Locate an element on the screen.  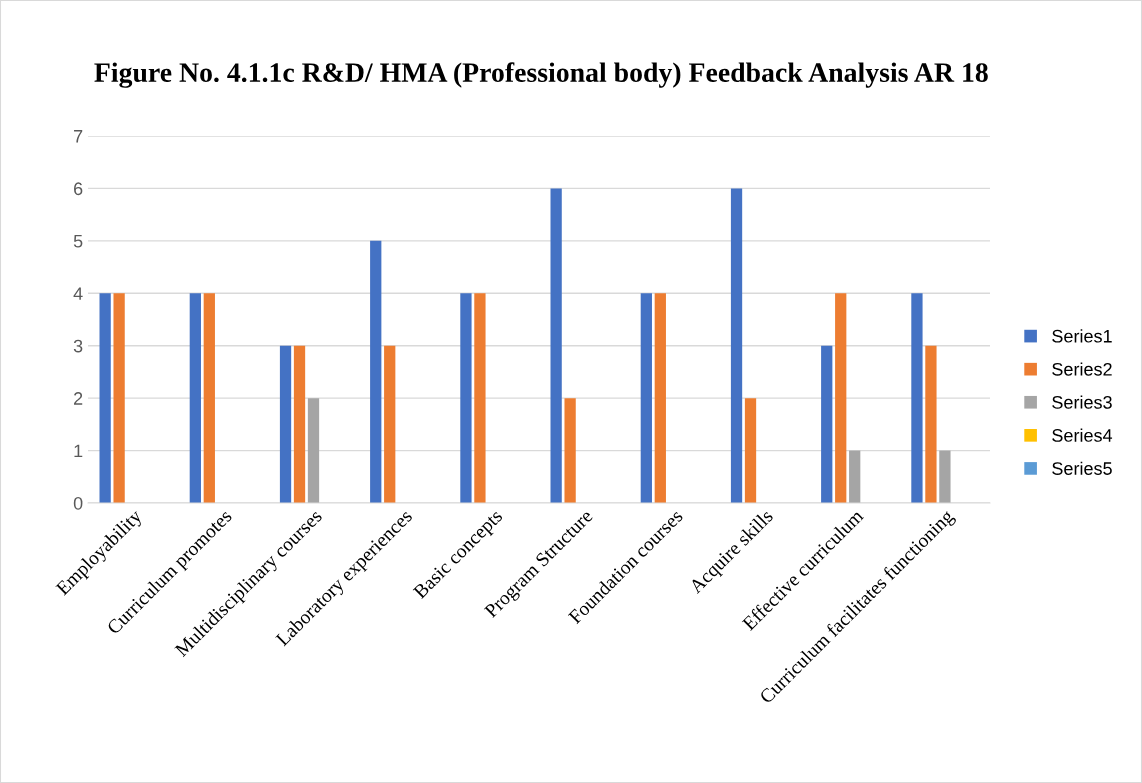
y-tick-label: 7 is located at coordinates (78, 136).